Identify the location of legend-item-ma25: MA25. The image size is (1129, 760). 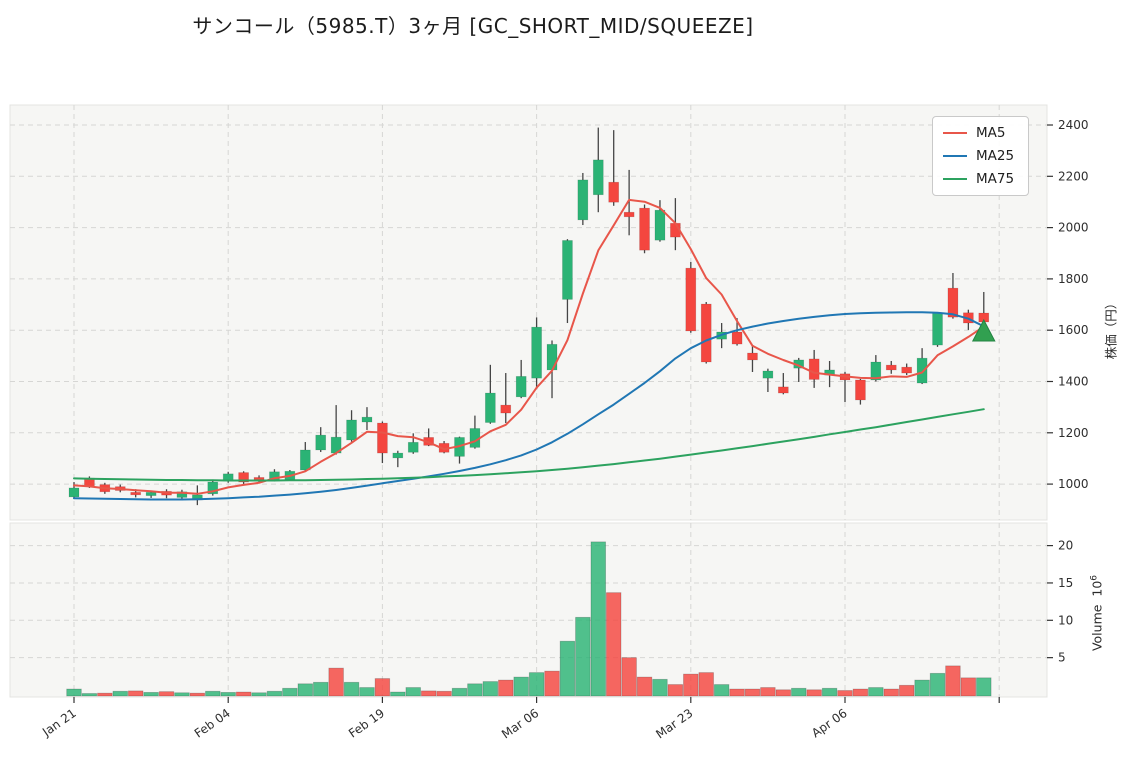
(978, 156).